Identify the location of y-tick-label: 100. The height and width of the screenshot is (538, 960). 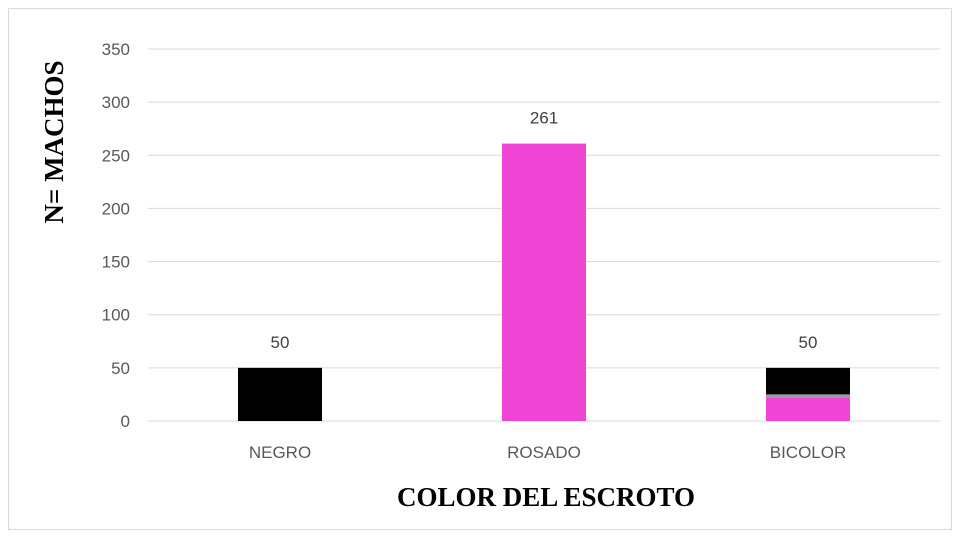
(116, 315).